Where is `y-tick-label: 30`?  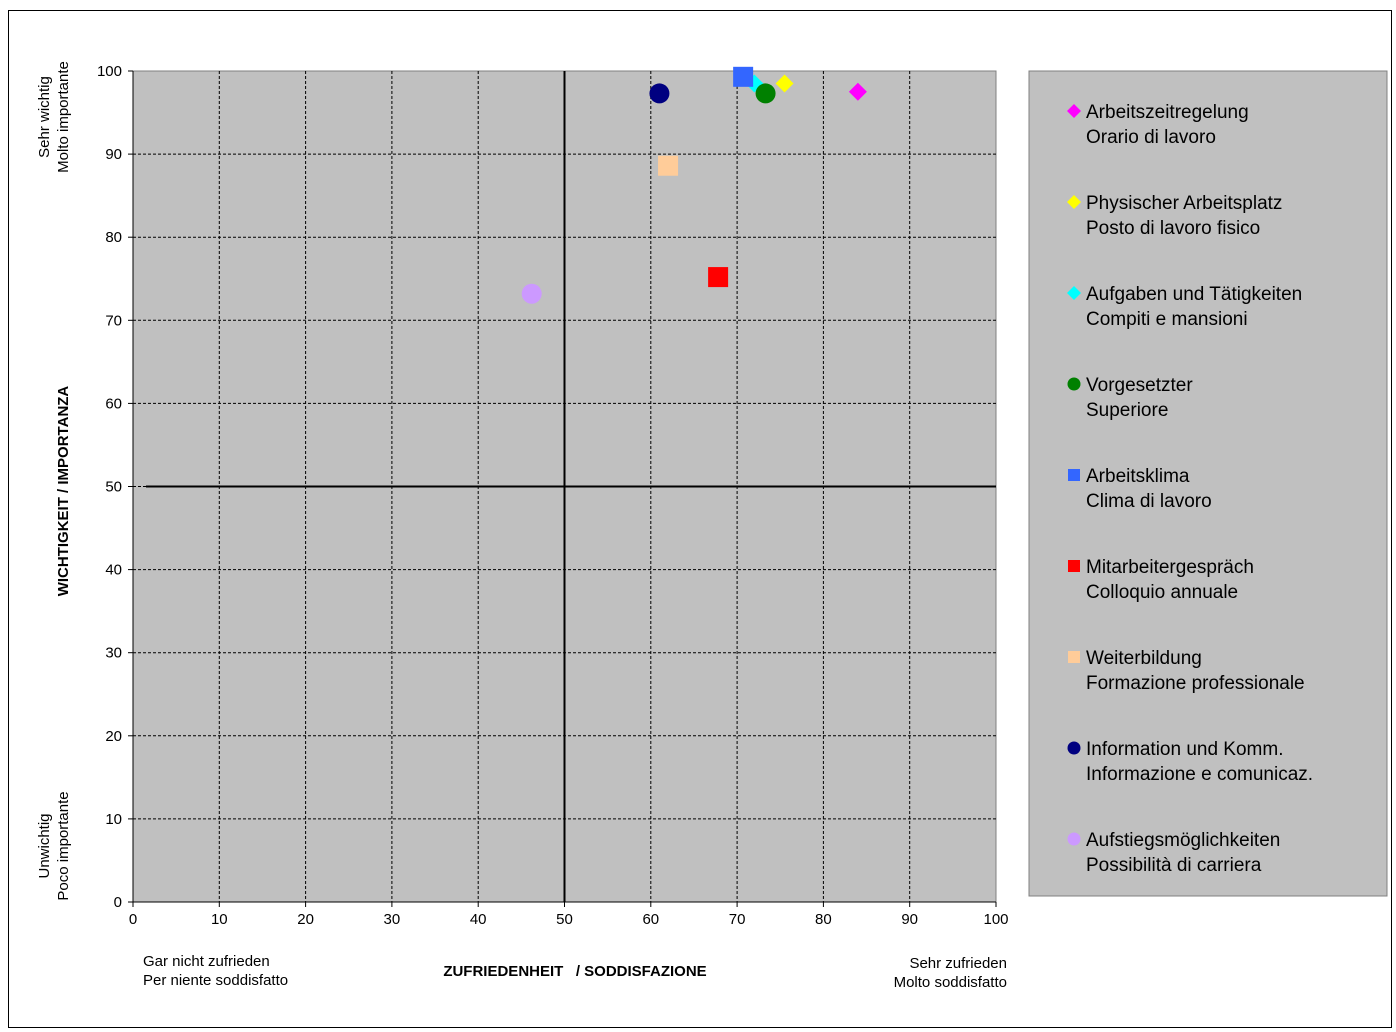 y-tick-label: 30 is located at coordinates (113, 653).